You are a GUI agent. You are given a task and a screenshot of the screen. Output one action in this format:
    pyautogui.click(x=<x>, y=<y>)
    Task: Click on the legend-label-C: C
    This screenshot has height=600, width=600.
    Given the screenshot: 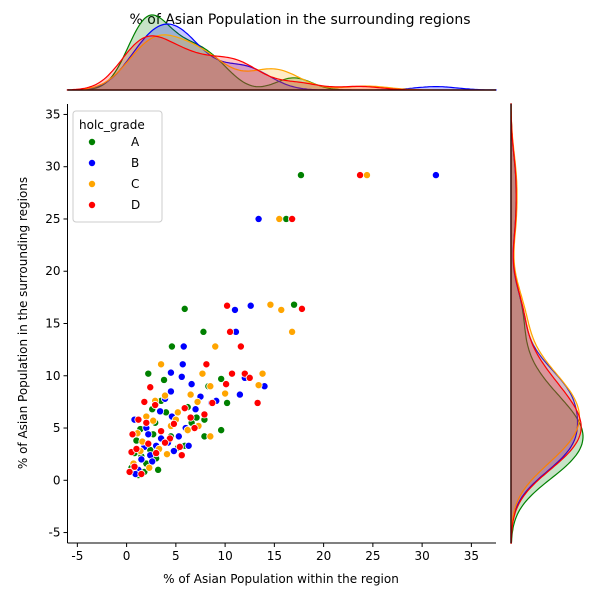 What is the action you would take?
    pyautogui.click(x=135, y=184)
    